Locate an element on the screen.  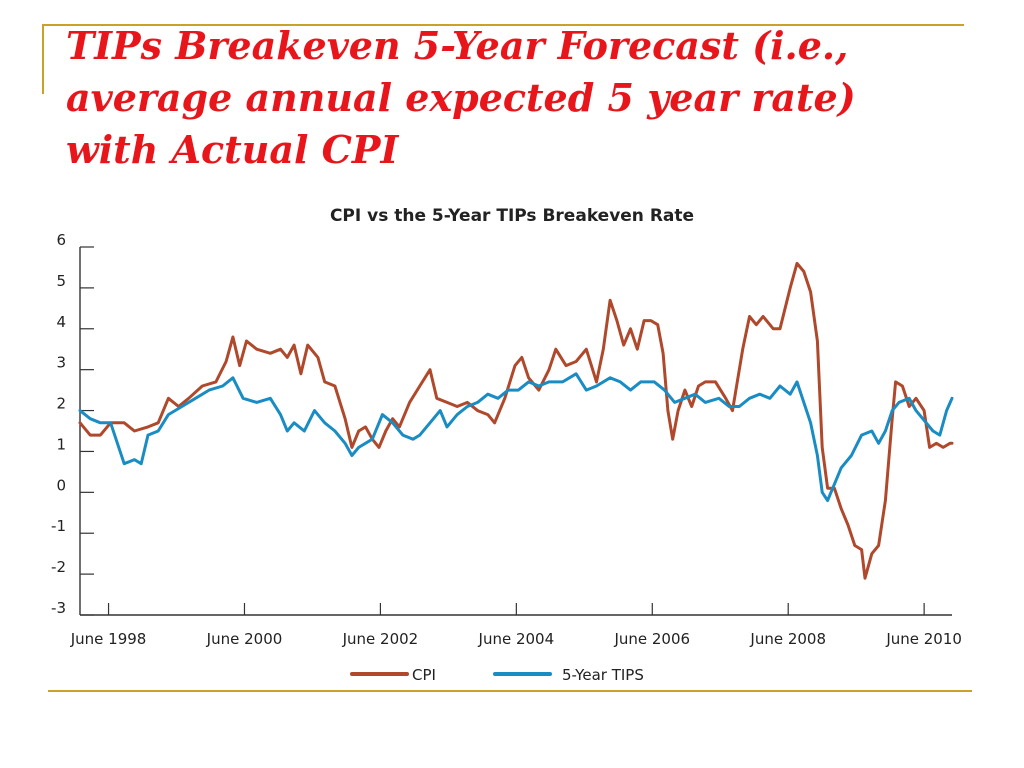
accent-line-top is located at coordinates (503, 25).